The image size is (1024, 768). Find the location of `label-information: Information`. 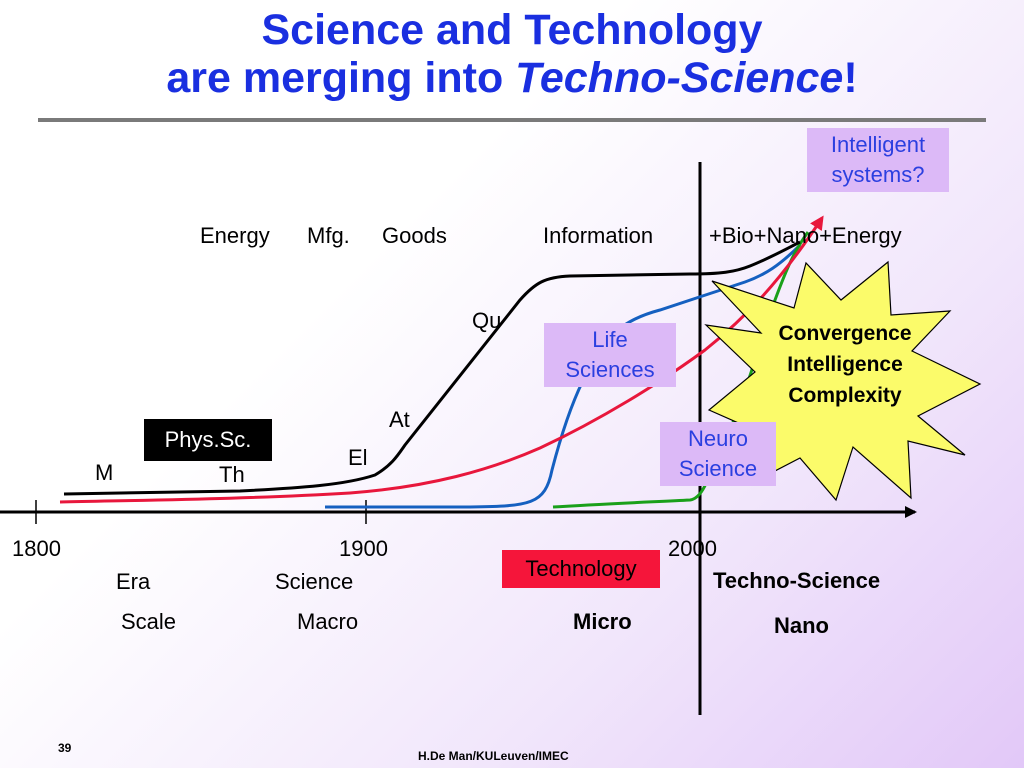

label-information: Information is located at coordinates (598, 235).